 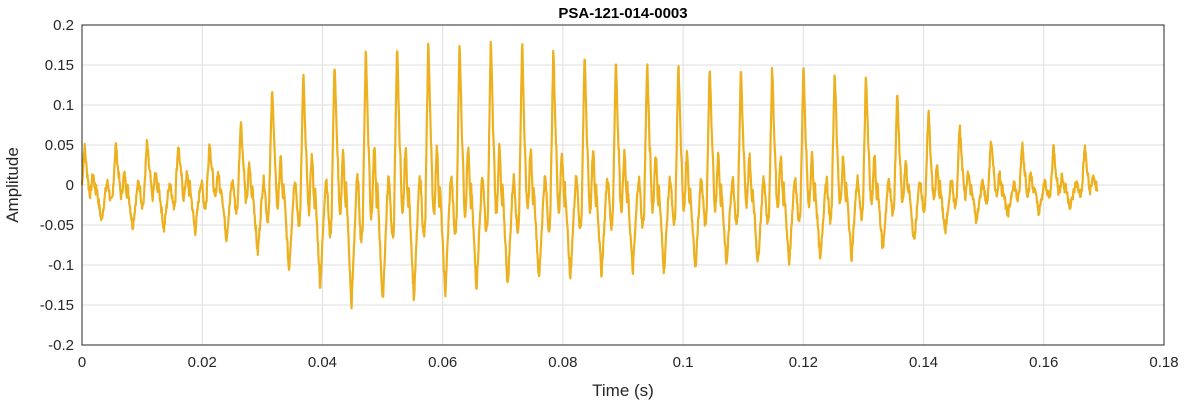 I want to click on y-tick-label: 0, so click(x=70, y=185).